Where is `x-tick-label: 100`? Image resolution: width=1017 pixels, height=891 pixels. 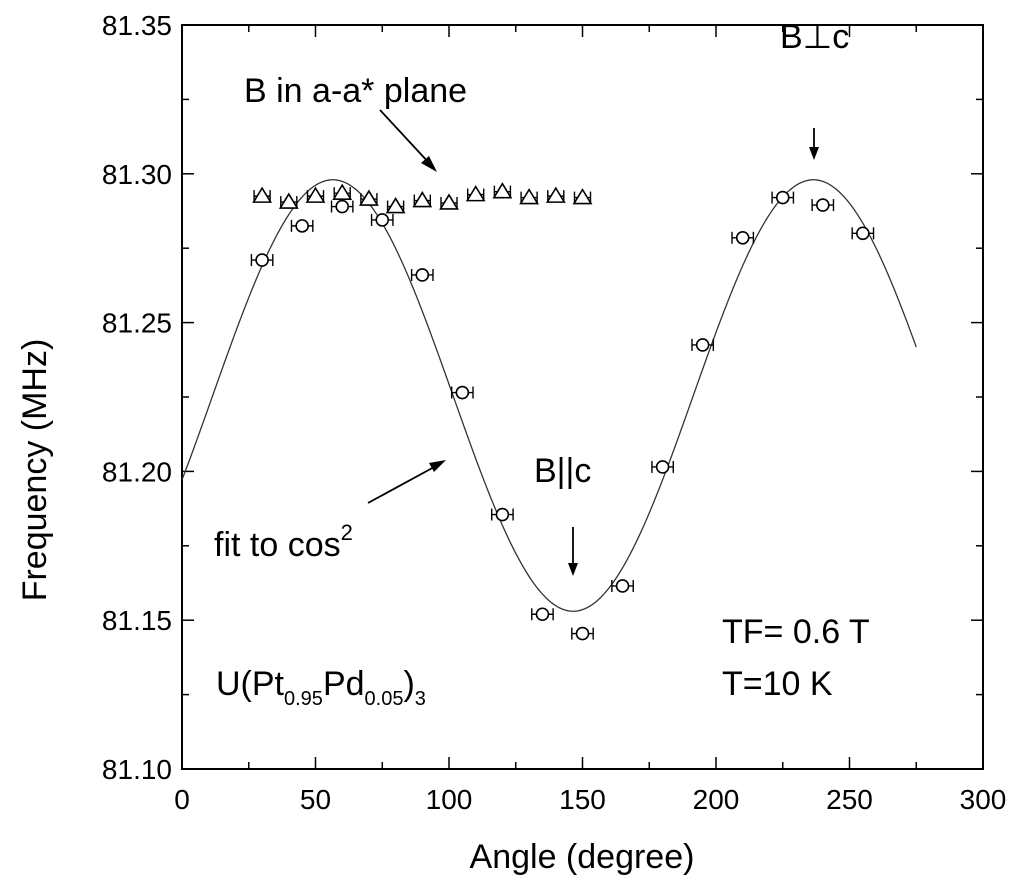 x-tick-label: 100 is located at coordinates (449, 799).